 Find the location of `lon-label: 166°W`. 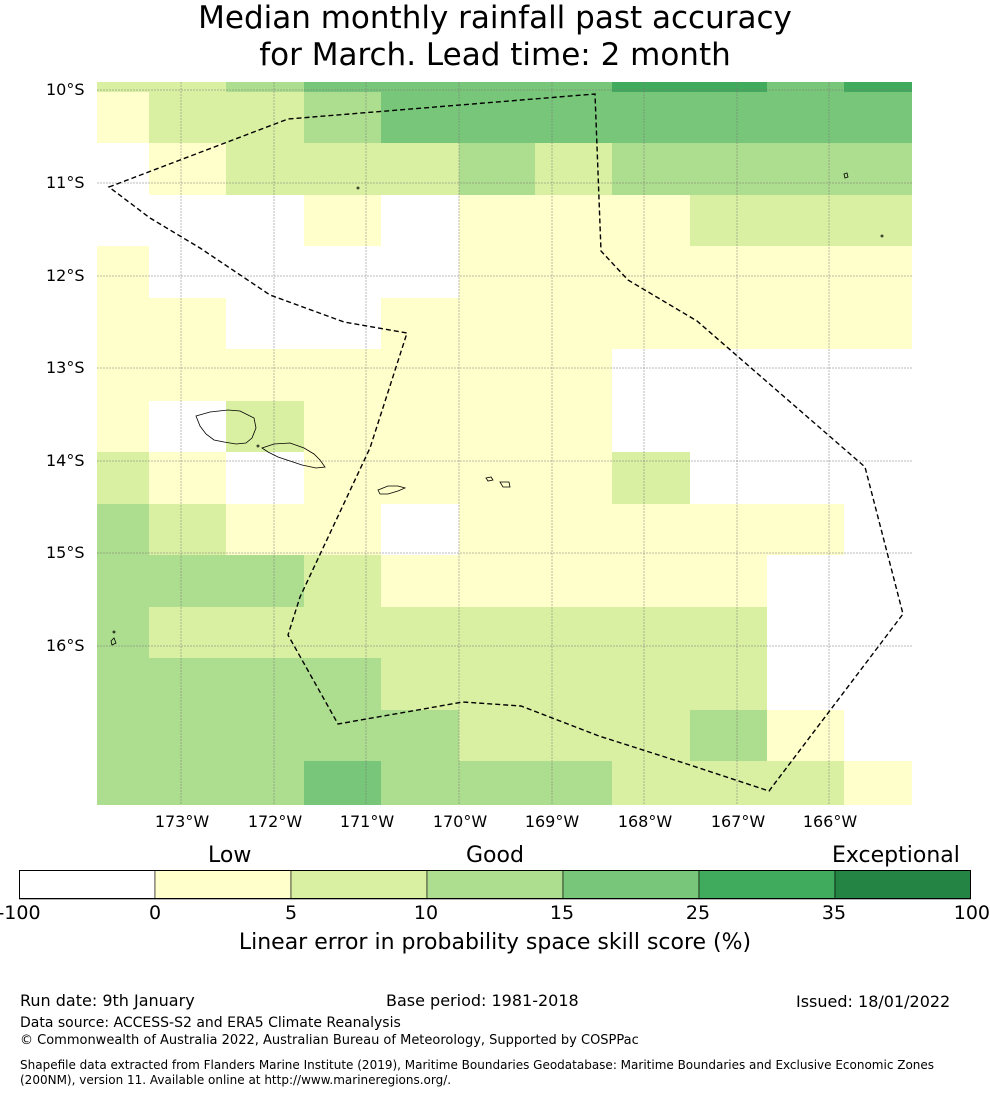

lon-label: 166°W is located at coordinates (830, 821).